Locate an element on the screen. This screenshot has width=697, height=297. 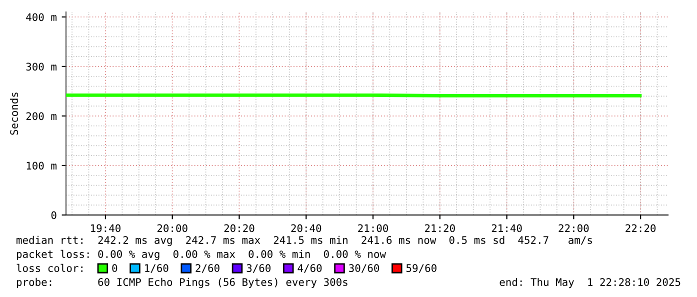
legend-label: 3/60 is located at coordinates (258, 268).